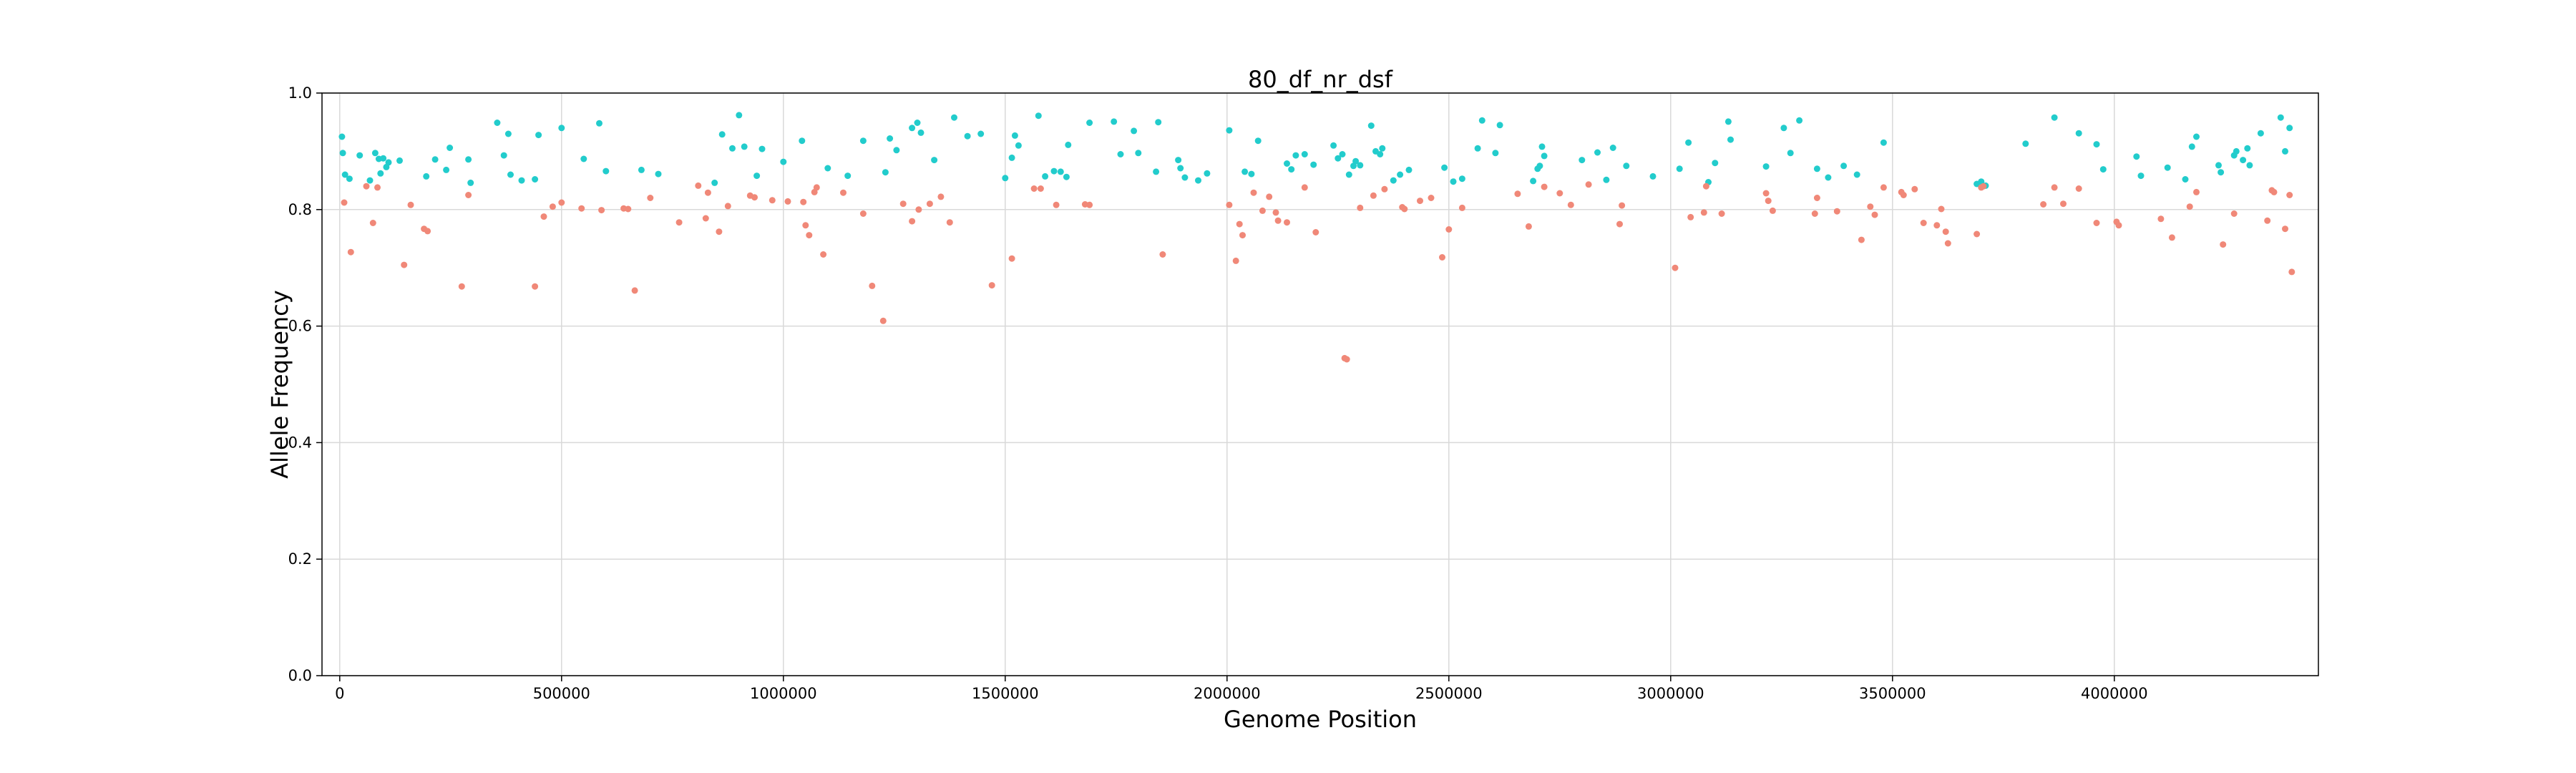  Describe the element at coordinates (1227, 693) in the screenshot. I see `x-tick-label: 2000000` at that location.